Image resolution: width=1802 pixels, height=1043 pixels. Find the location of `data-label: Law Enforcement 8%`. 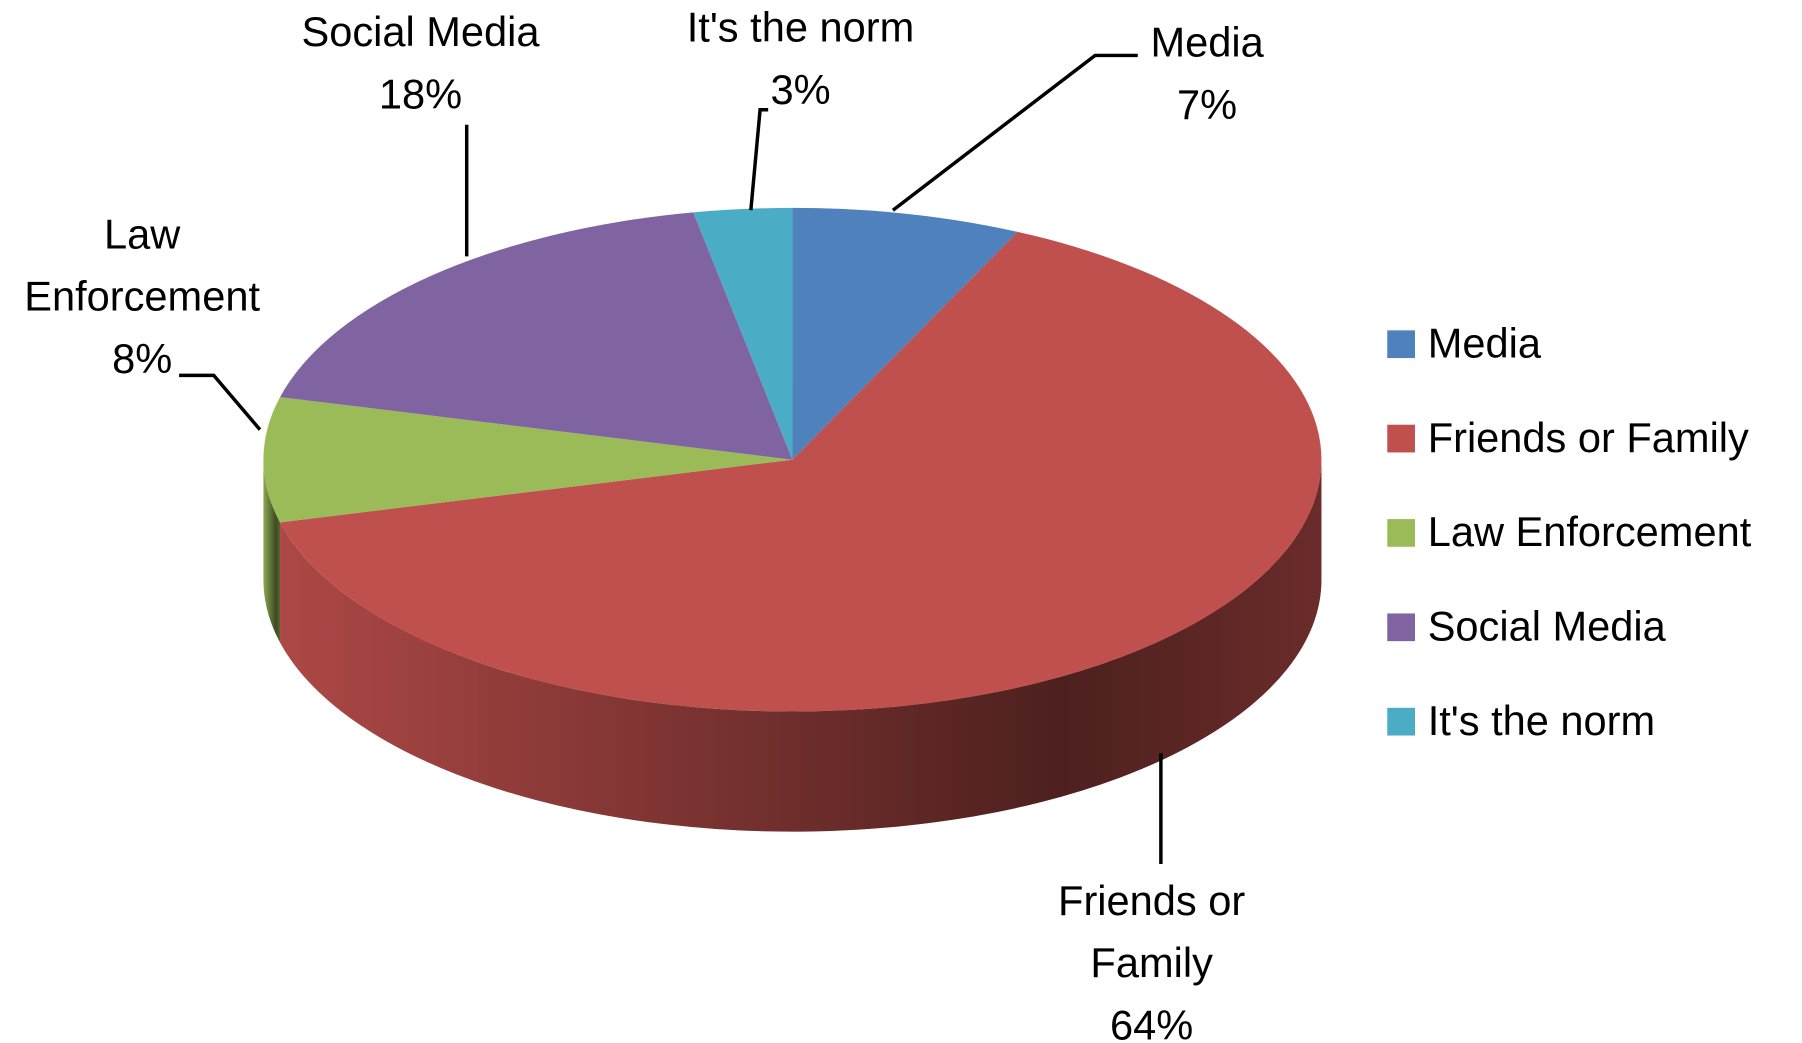

data-label: Law Enforcement 8% is located at coordinates (142, 296).